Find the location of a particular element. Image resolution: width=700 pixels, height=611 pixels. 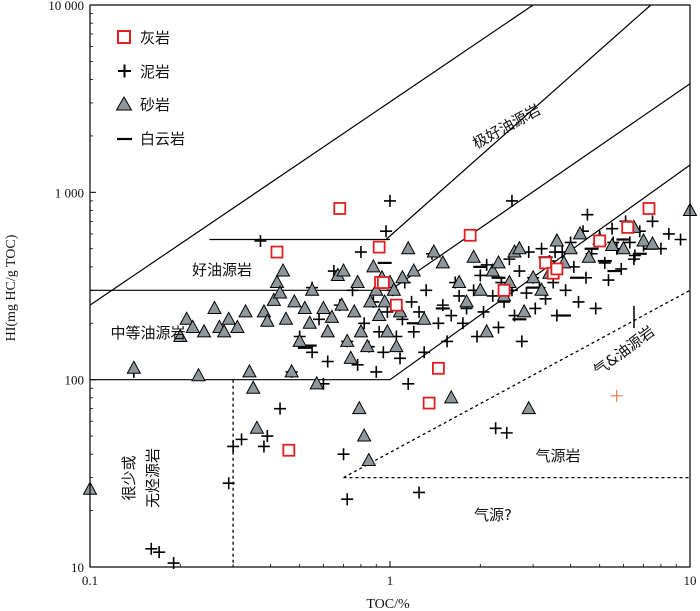

y-tick-label: 100 is located at coordinates (75, 380).